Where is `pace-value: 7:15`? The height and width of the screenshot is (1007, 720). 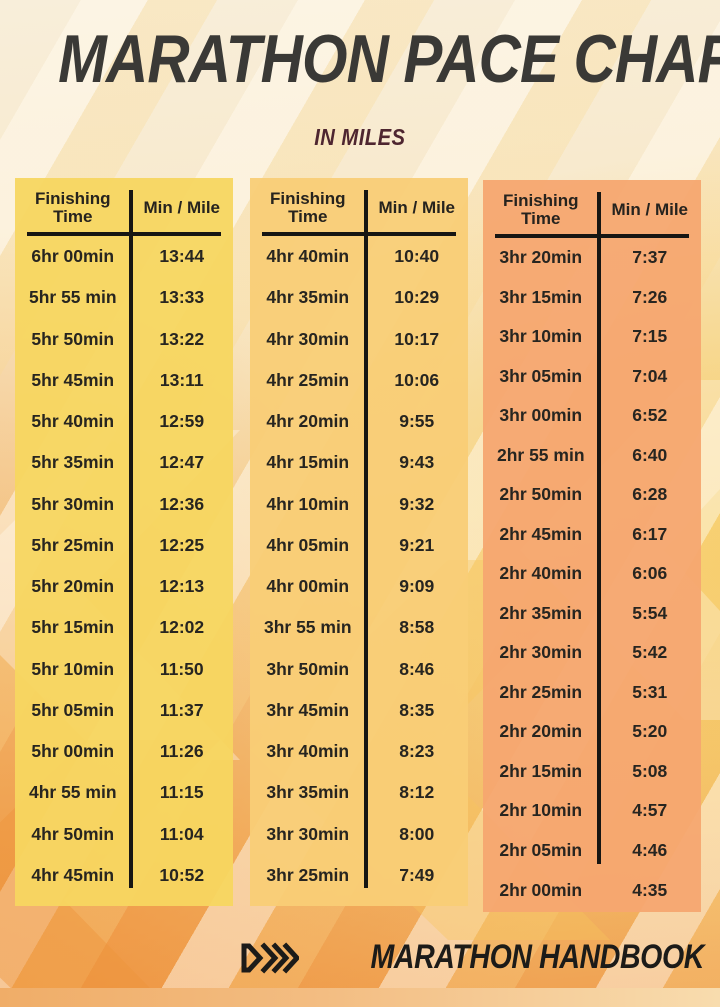 pace-value: 7:15 is located at coordinates (650, 336).